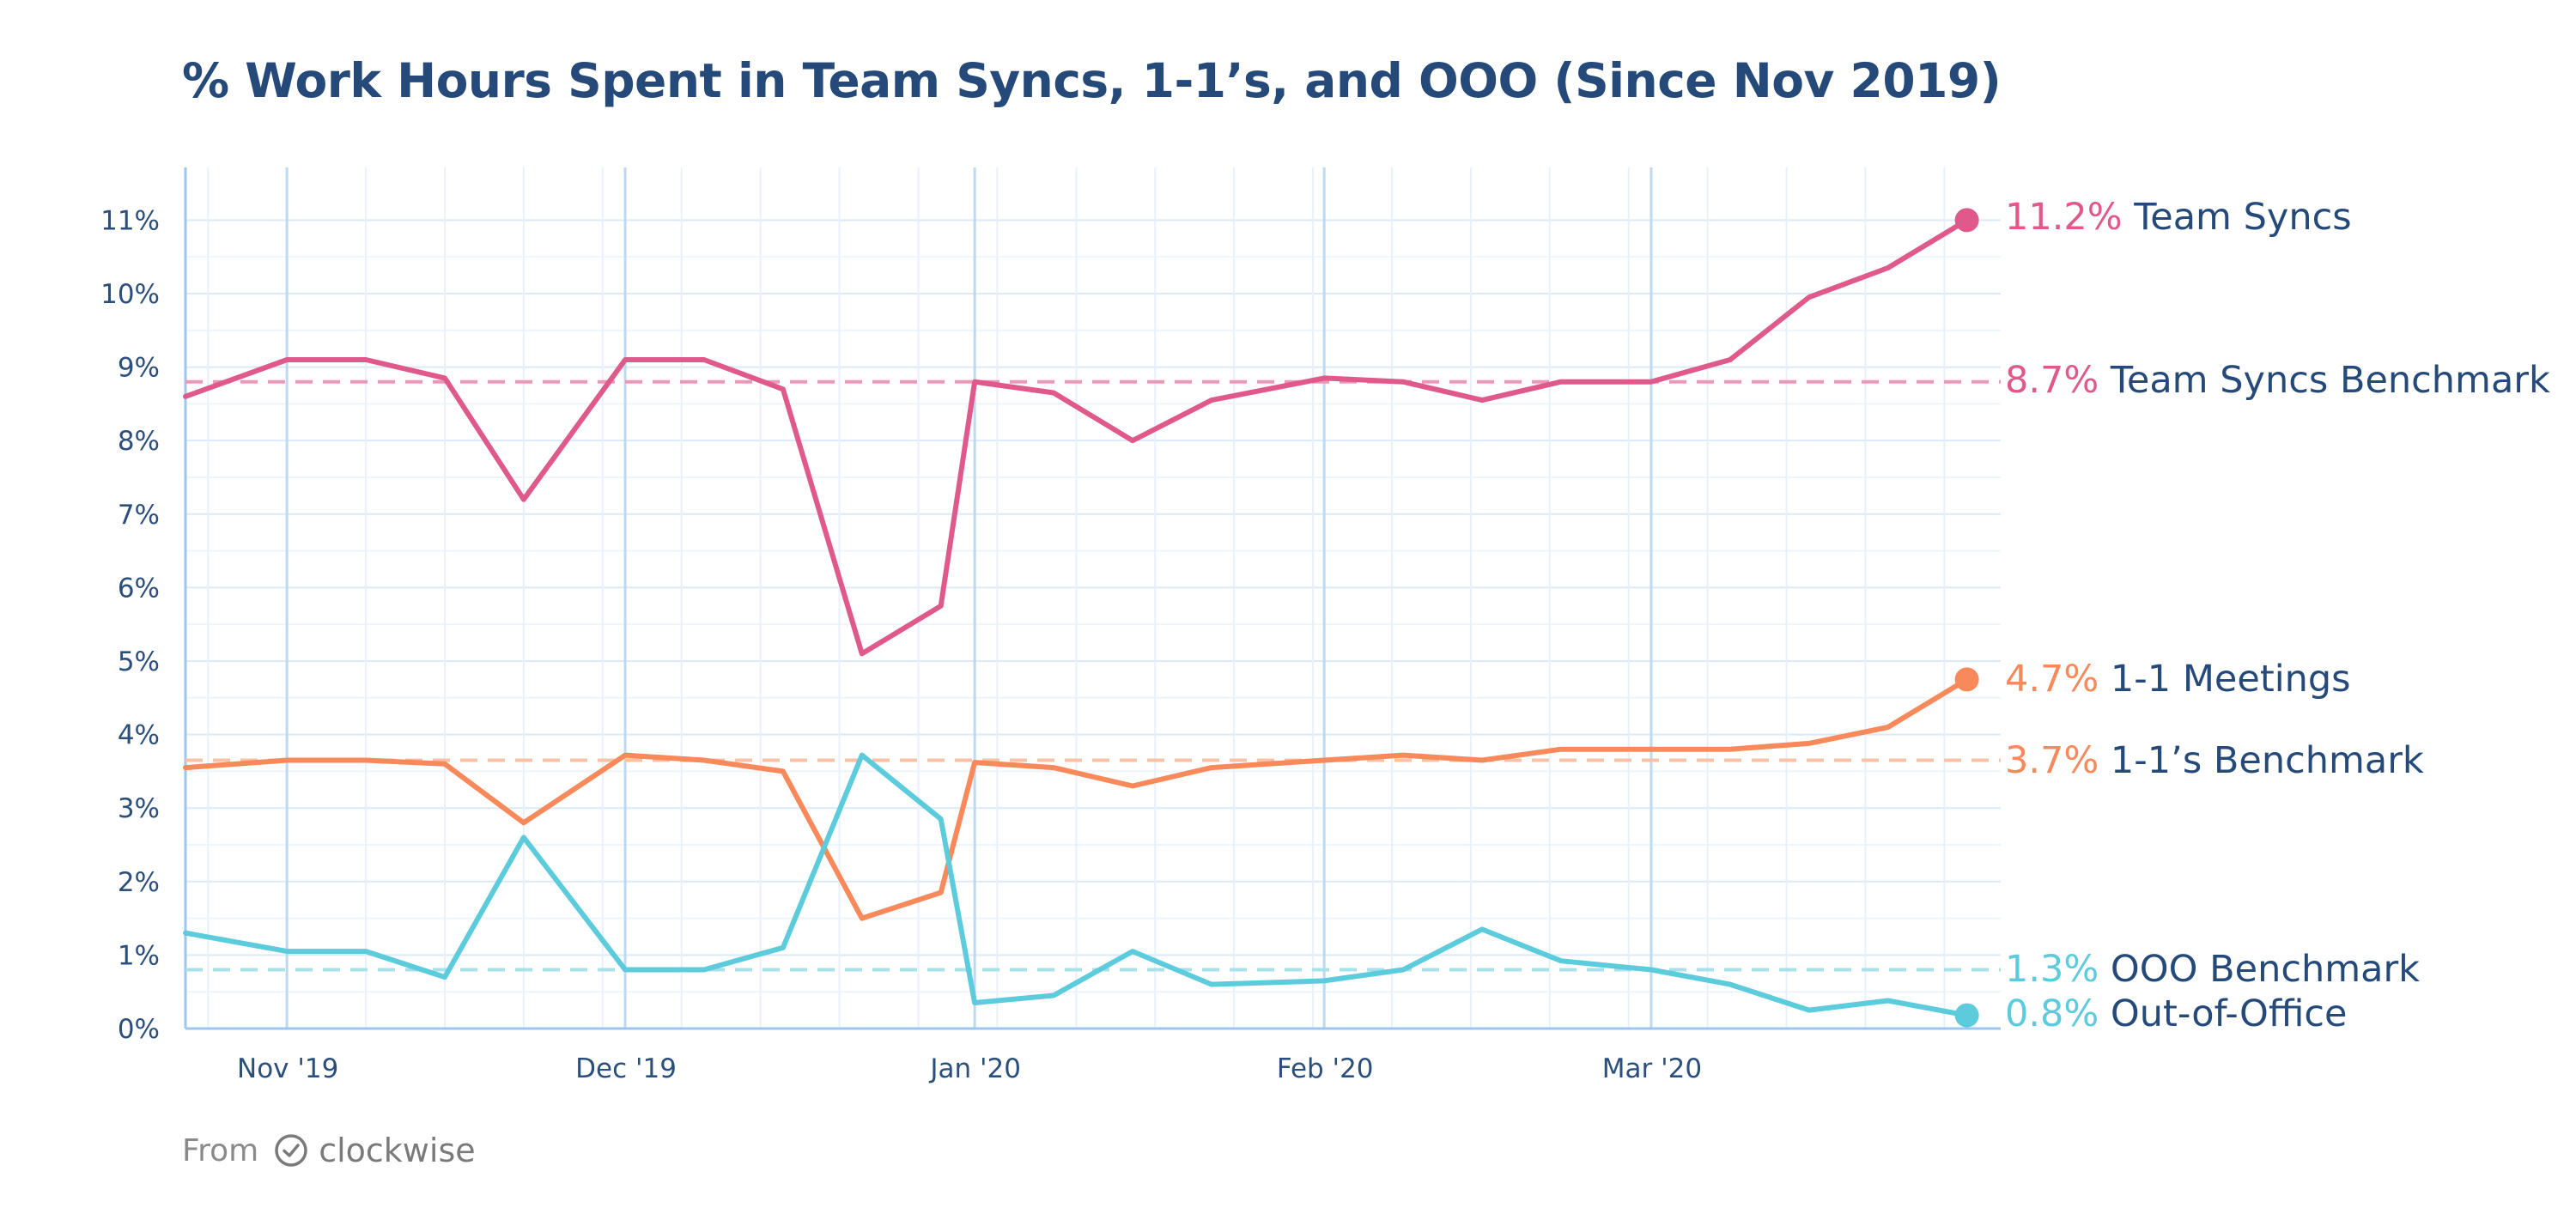 This screenshot has height=1232, width=2576. What do you see at coordinates (2242, 217) in the screenshot?
I see `end-label-name: Team Syncs` at bounding box center [2242, 217].